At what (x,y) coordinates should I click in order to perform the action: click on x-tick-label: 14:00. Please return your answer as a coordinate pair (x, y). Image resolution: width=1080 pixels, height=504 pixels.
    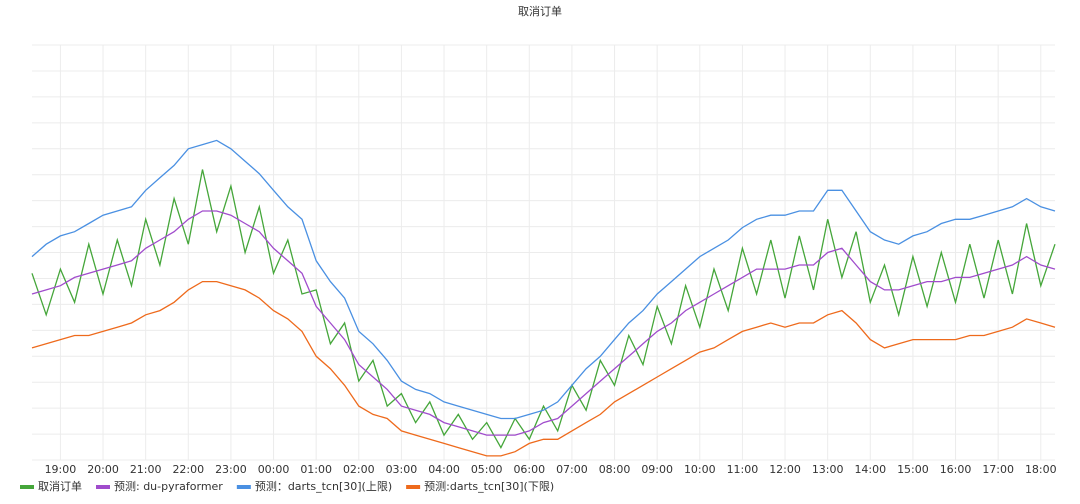
    Looking at the image, I should click on (870, 469).